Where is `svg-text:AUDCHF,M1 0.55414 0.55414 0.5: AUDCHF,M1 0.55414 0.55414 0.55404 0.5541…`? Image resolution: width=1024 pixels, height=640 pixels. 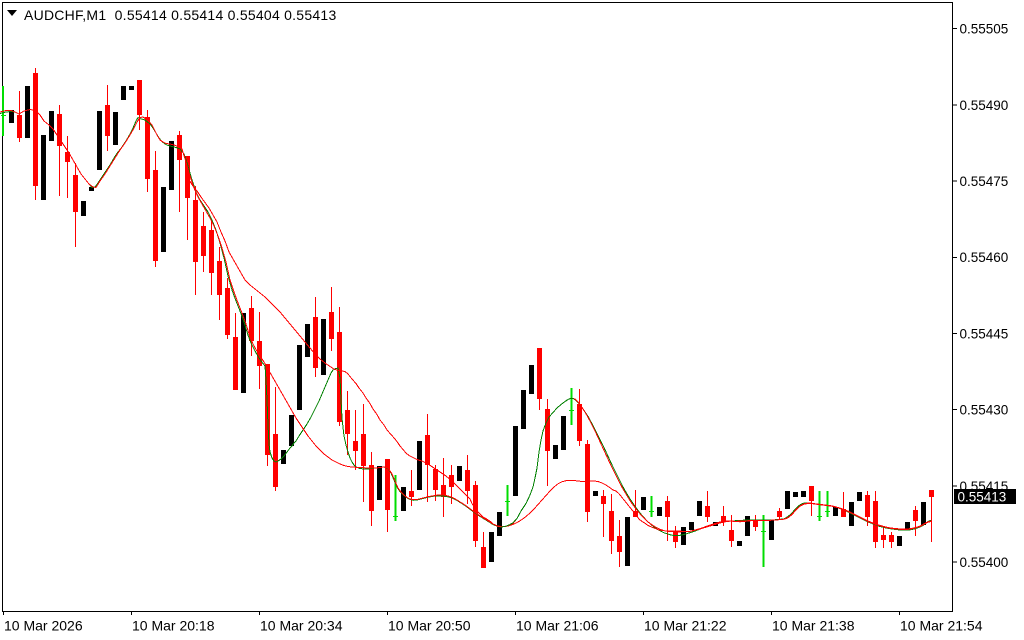 svg-text:AUDCHF,M1 0.55414 0.55414 0.5: AUDCHF,M1 0.55414 0.55414 0.55404 0.5541… is located at coordinates (180, 15).